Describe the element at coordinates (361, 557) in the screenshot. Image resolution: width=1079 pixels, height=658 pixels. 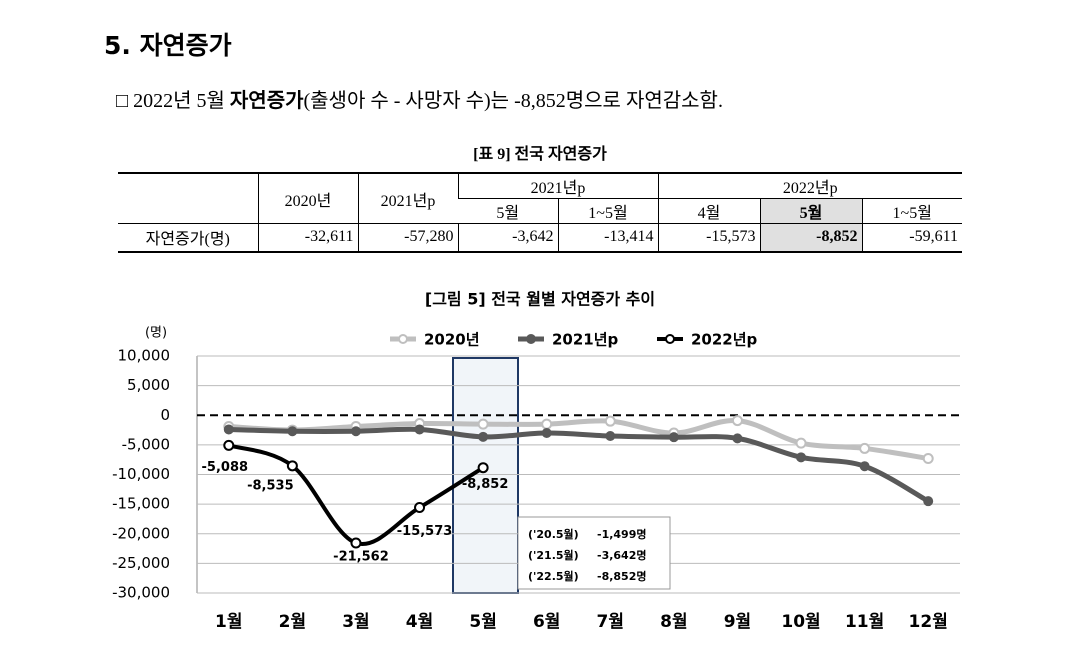
I see `data-label: -21,562` at that location.